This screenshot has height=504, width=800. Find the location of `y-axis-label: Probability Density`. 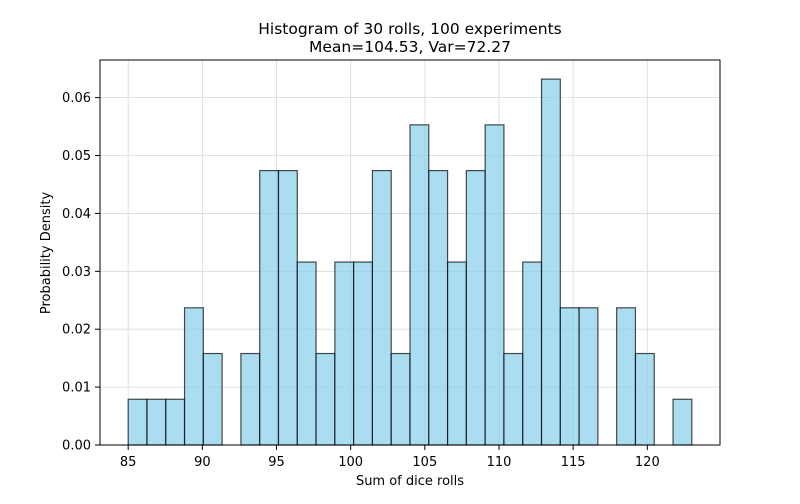

y-axis-label: Probability Density is located at coordinates (46, 253).